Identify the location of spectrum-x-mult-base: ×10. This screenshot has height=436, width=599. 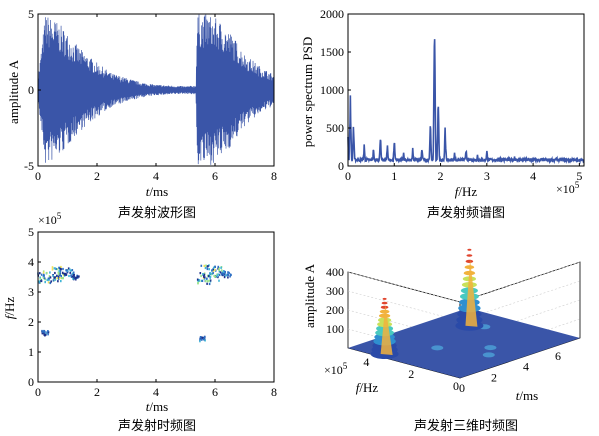
(565, 189).